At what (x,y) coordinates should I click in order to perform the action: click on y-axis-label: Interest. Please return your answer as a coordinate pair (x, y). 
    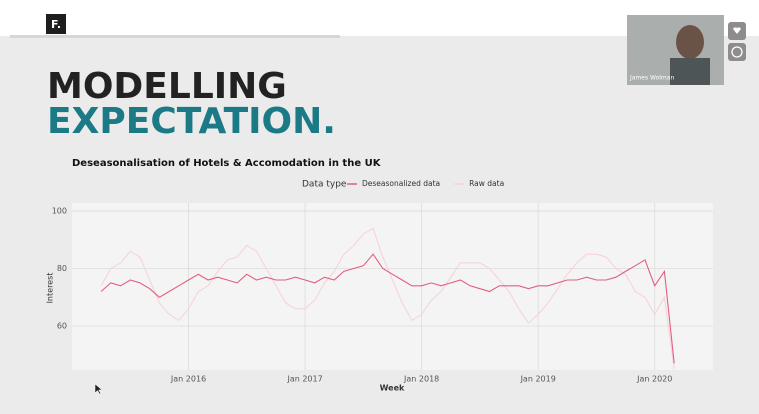
    Looking at the image, I should click on (50, 288).